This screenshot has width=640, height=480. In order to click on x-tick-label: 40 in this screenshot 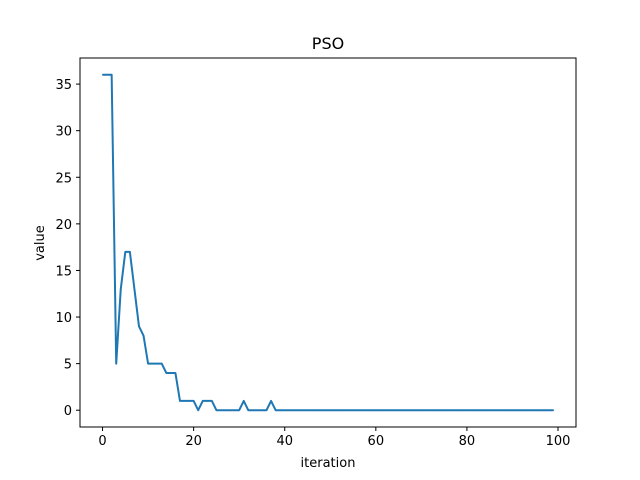, I will do `click(284, 441)`.